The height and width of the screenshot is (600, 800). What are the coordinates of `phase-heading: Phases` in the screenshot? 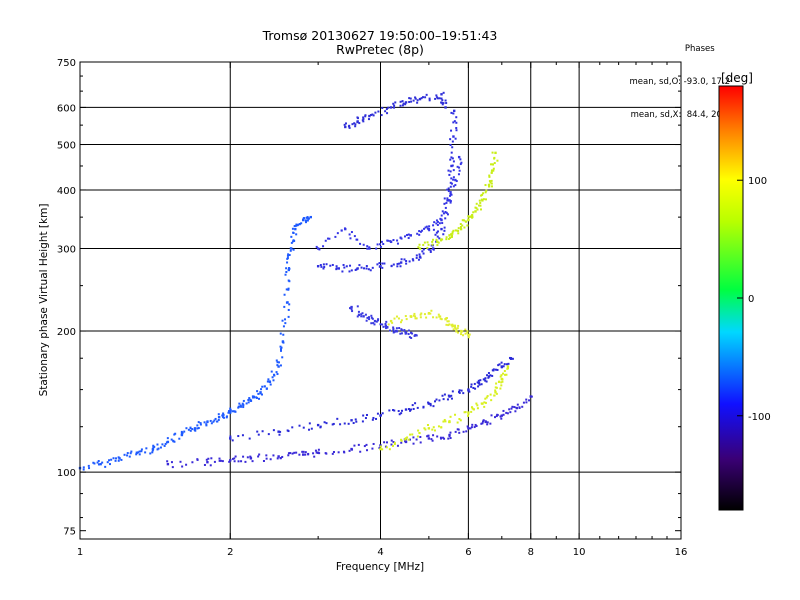 It's located at (699, 49).